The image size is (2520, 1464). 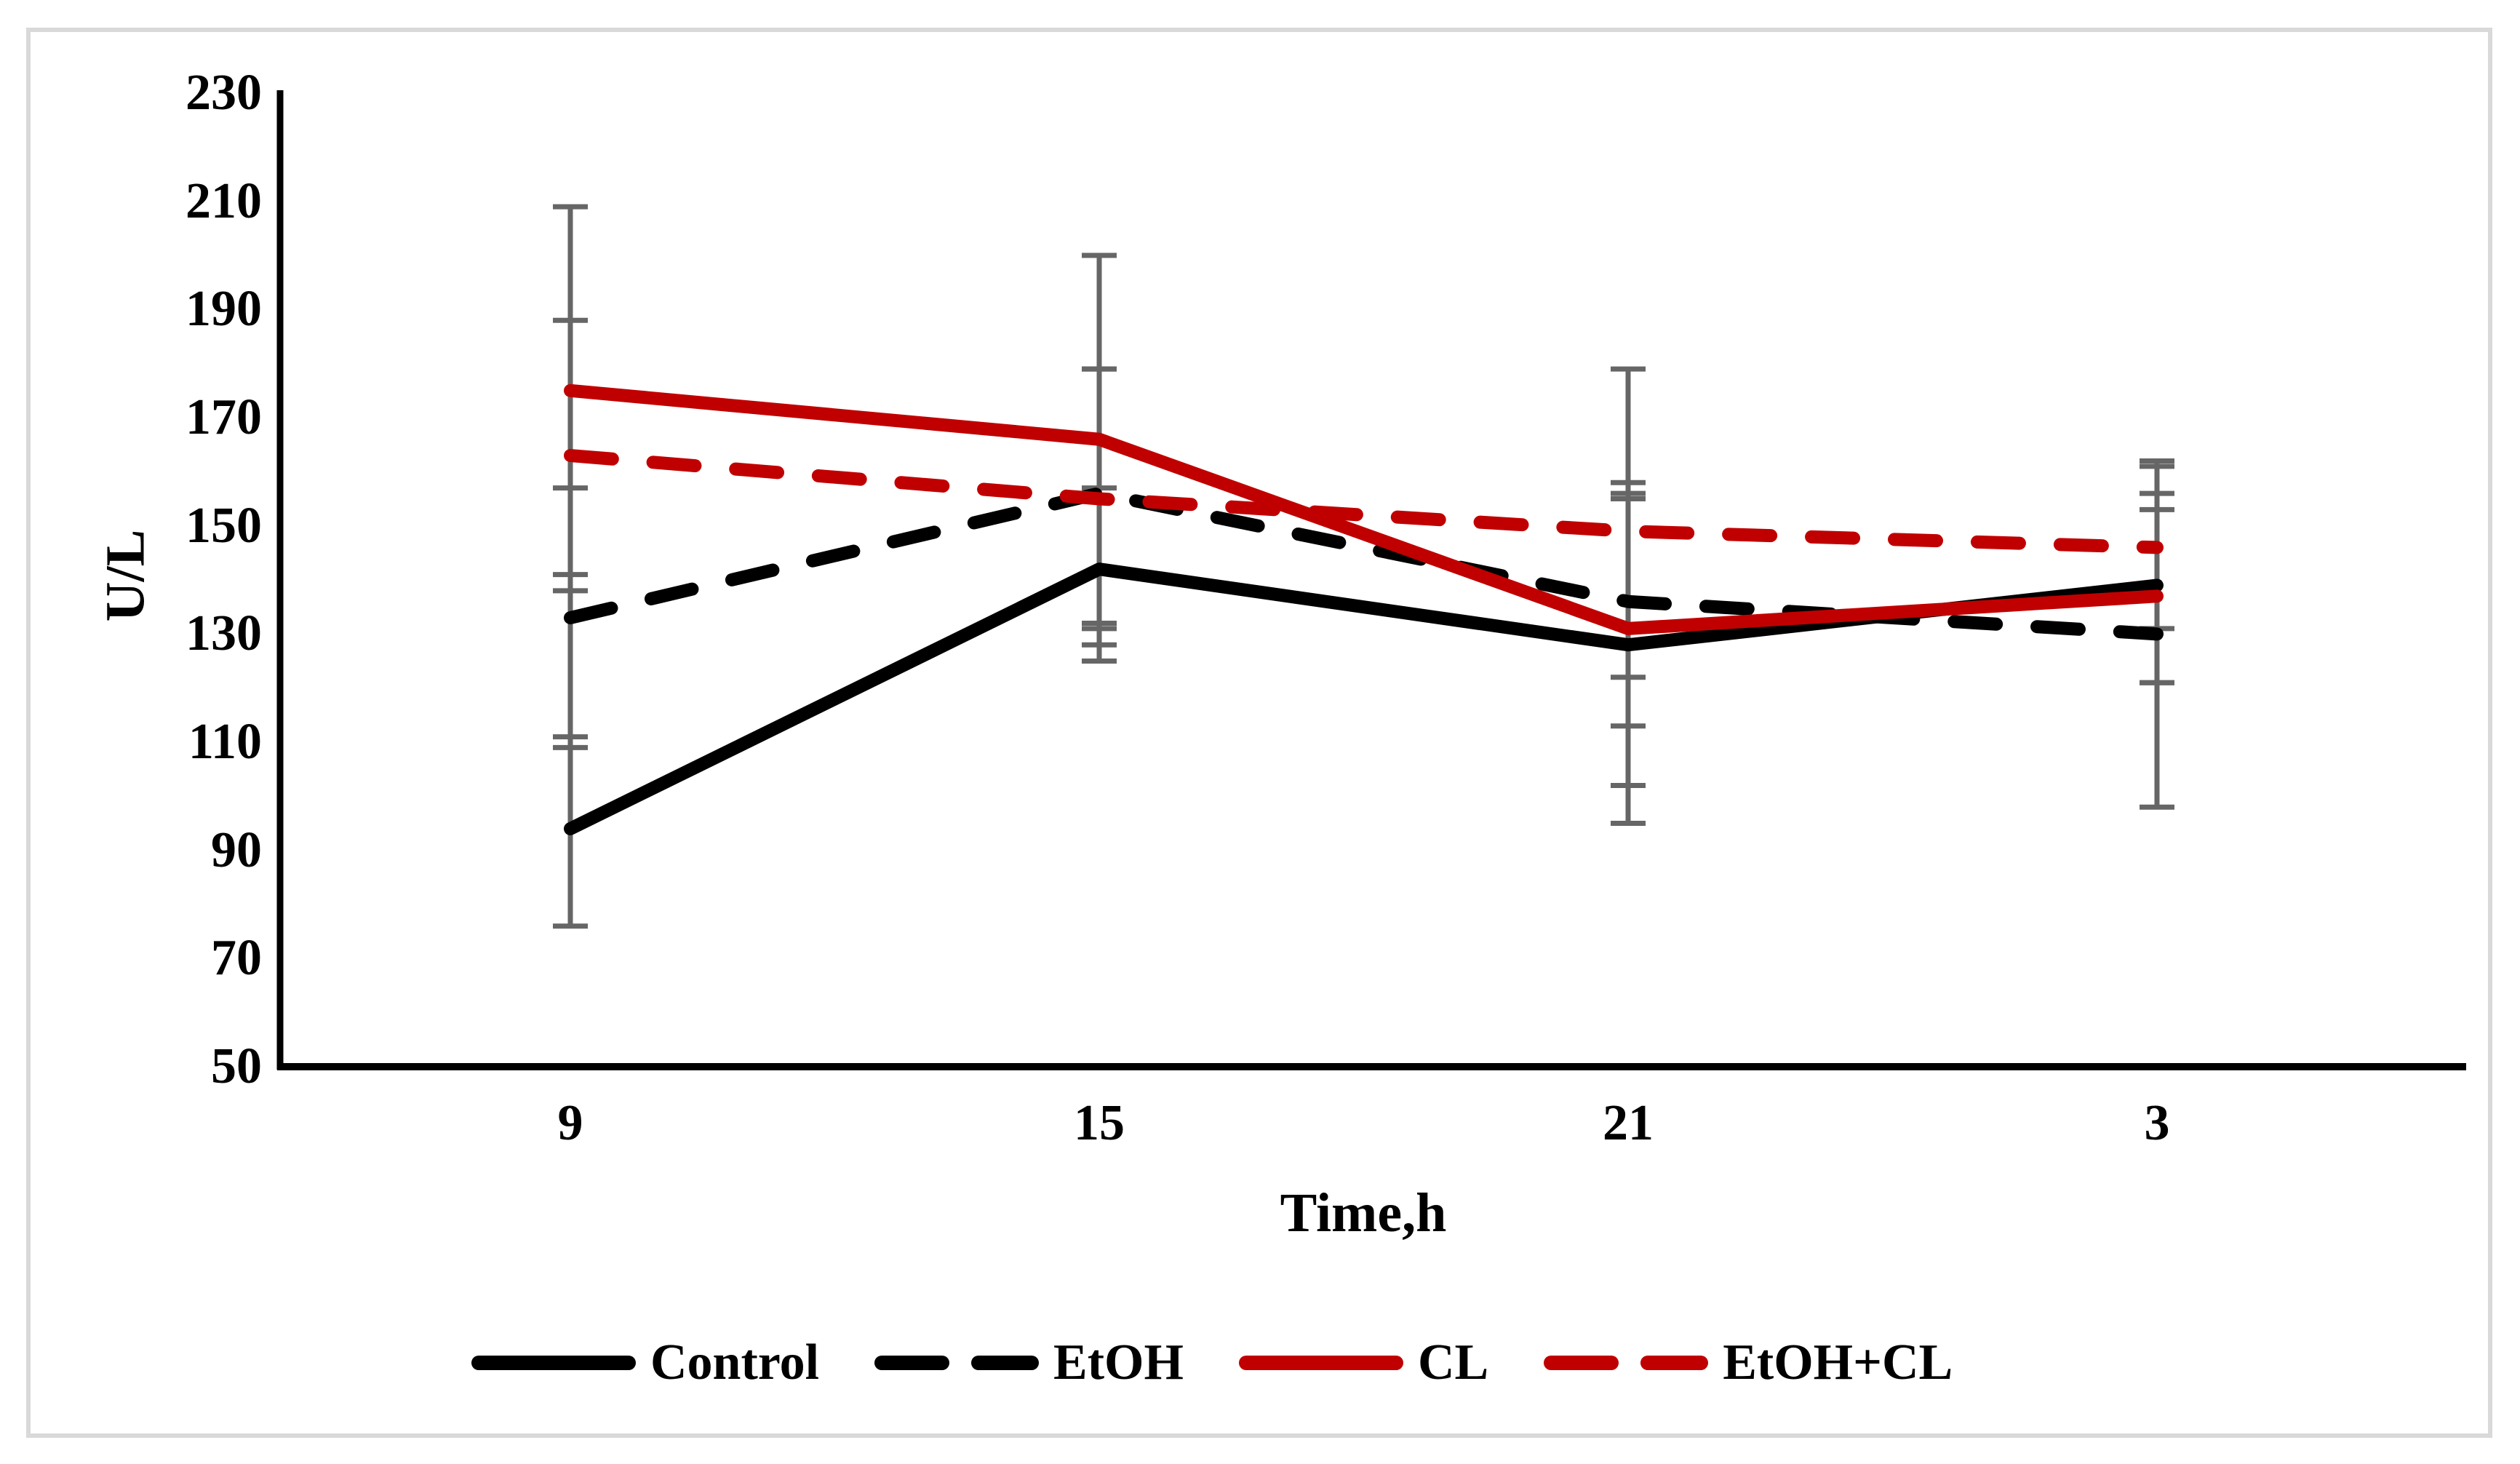 What do you see at coordinates (570, 1123) in the screenshot?
I see `x-tick-label: 9` at bounding box center [570, 1123].